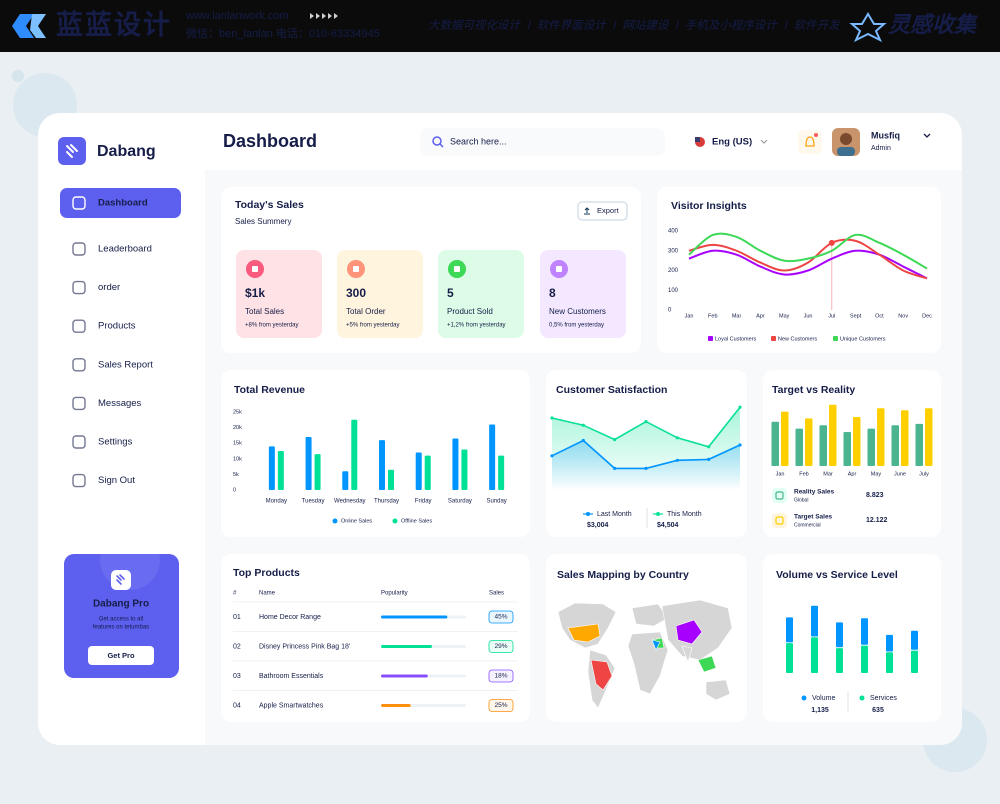  What do you see at coordinates (789, 658) in the screenshot?
I see `bar-segment` at bounding box center [789, 658].